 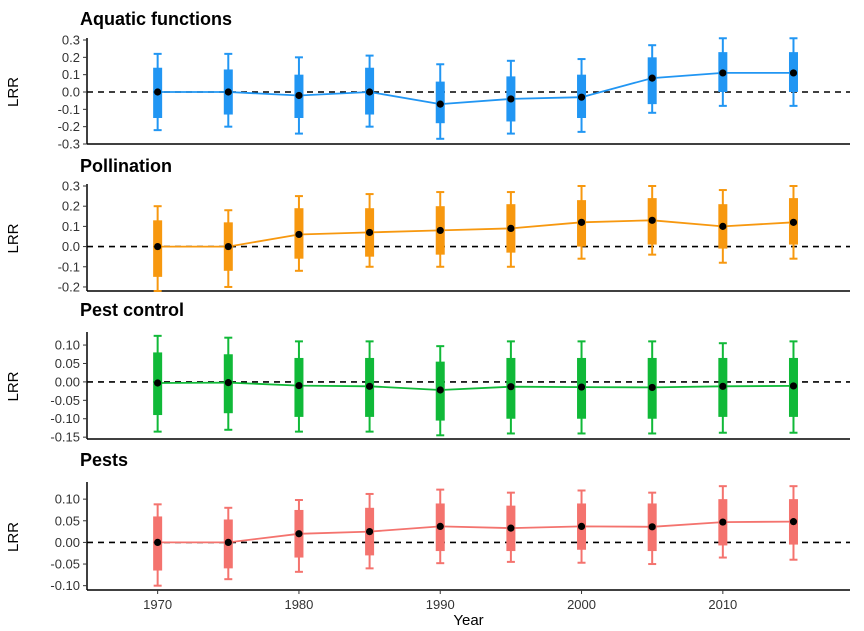 What do you see at coordinates (157, 604) in the screenshot?
I see `x-tick-label: 1970` at bounding box center [157, 604].